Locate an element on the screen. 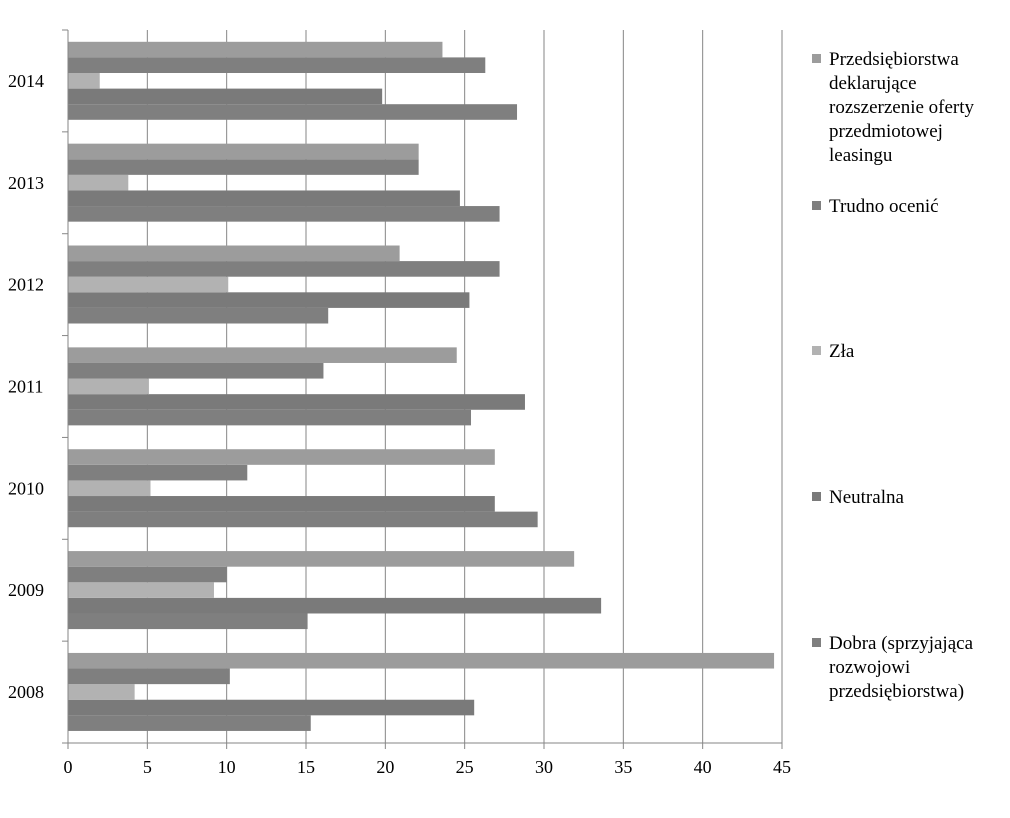 Image resolution: width=1010 pixels, height=818 pixels. legend-label: Neutralna is located at coordinates (866, 497).